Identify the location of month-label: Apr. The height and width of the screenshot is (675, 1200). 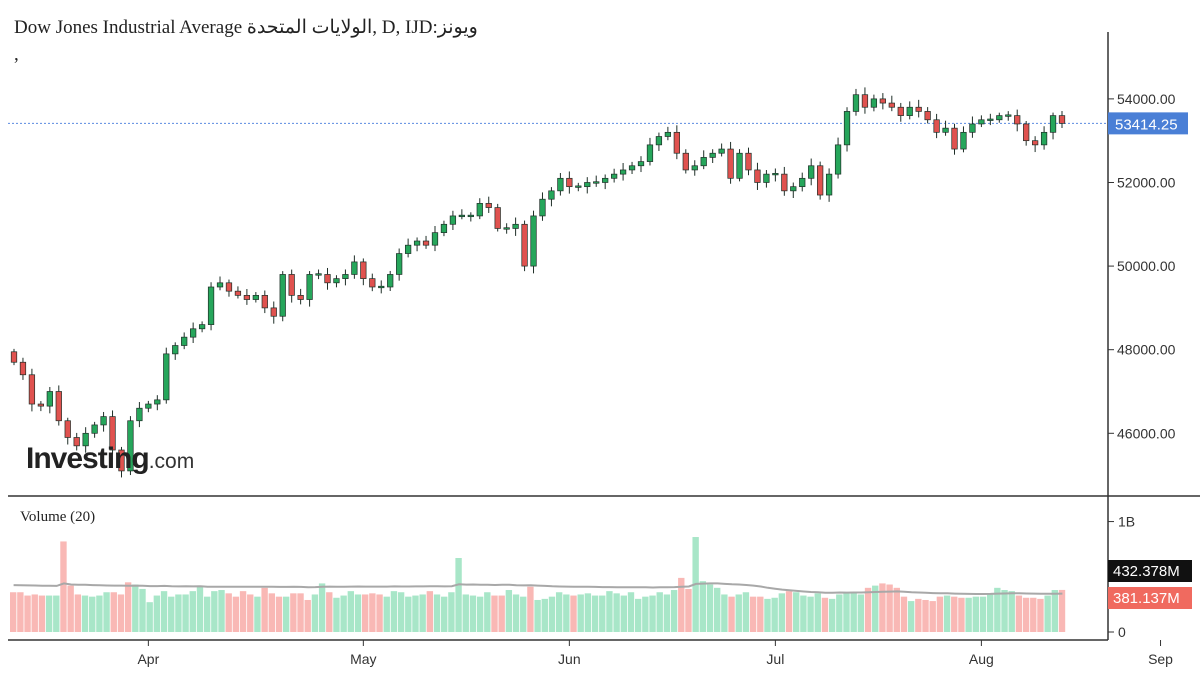
(148, 659).